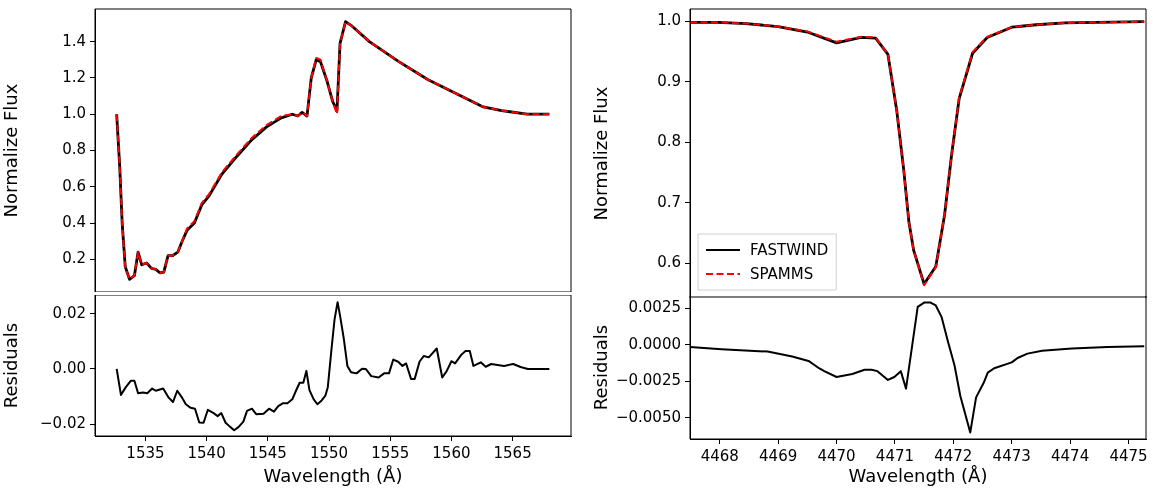 The width and height of the screenshot is (1166, 492). Describe the element at coordinates (648, 380) in the screenshot. I see `y-tick-label: −0.0025` at that location.